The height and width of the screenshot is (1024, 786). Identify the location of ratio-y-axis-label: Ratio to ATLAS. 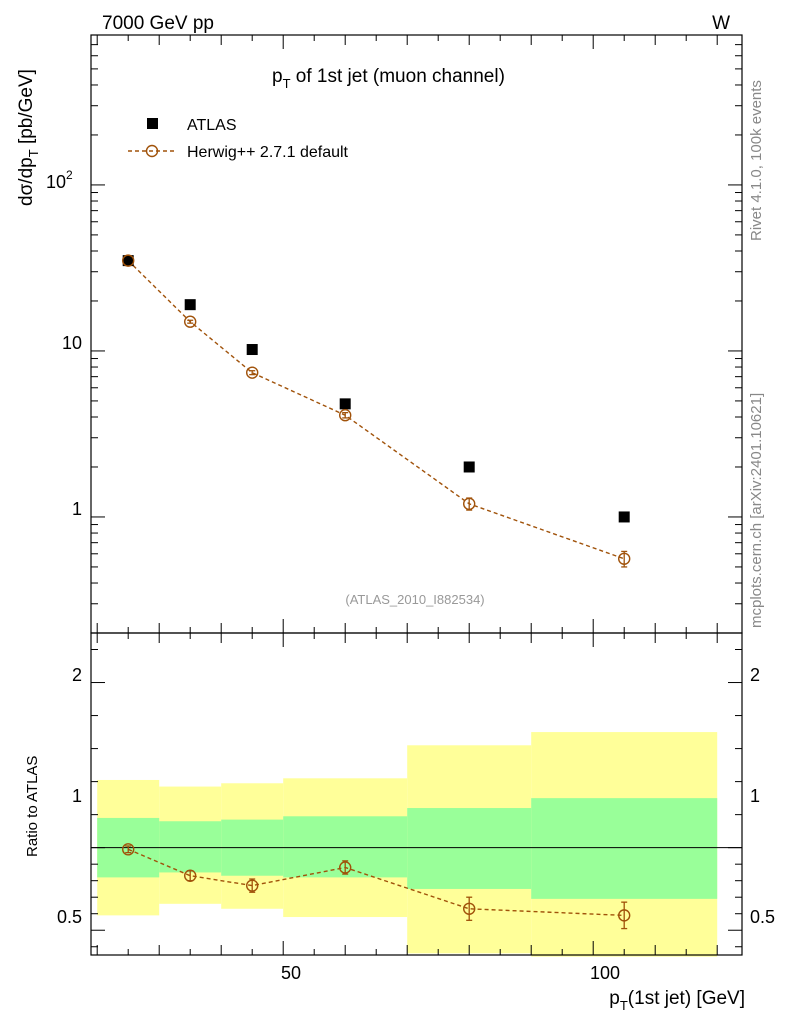
(32, 806).